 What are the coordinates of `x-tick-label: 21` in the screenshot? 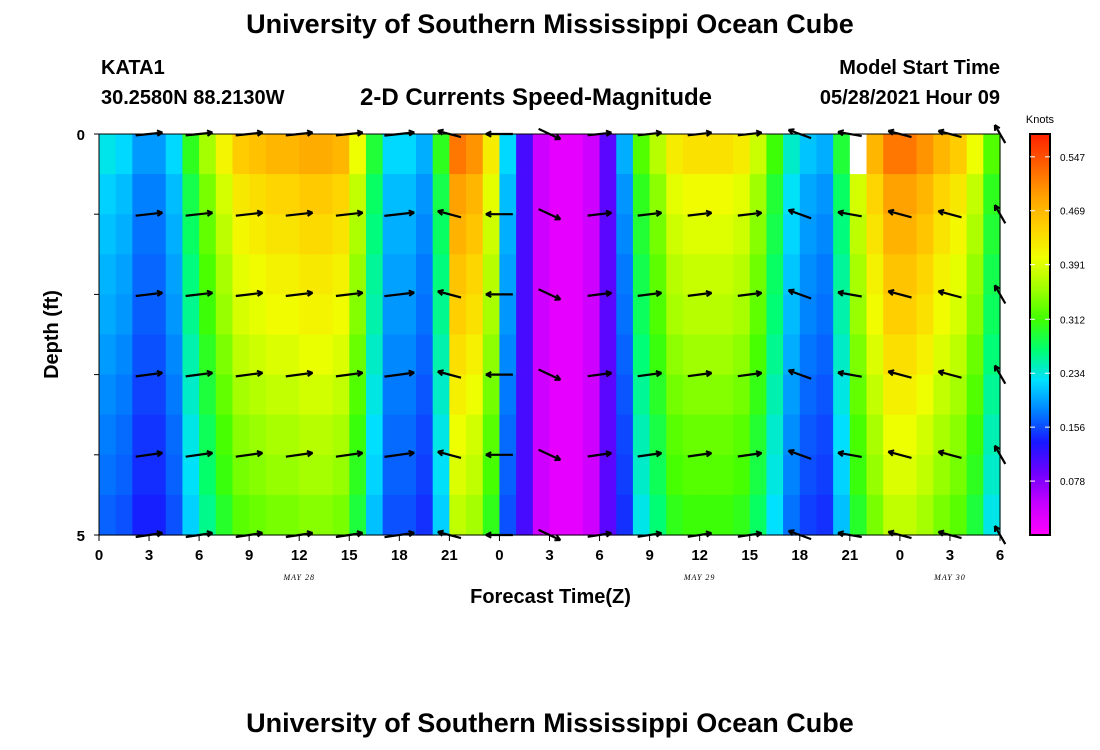 It's located at (849, 555).